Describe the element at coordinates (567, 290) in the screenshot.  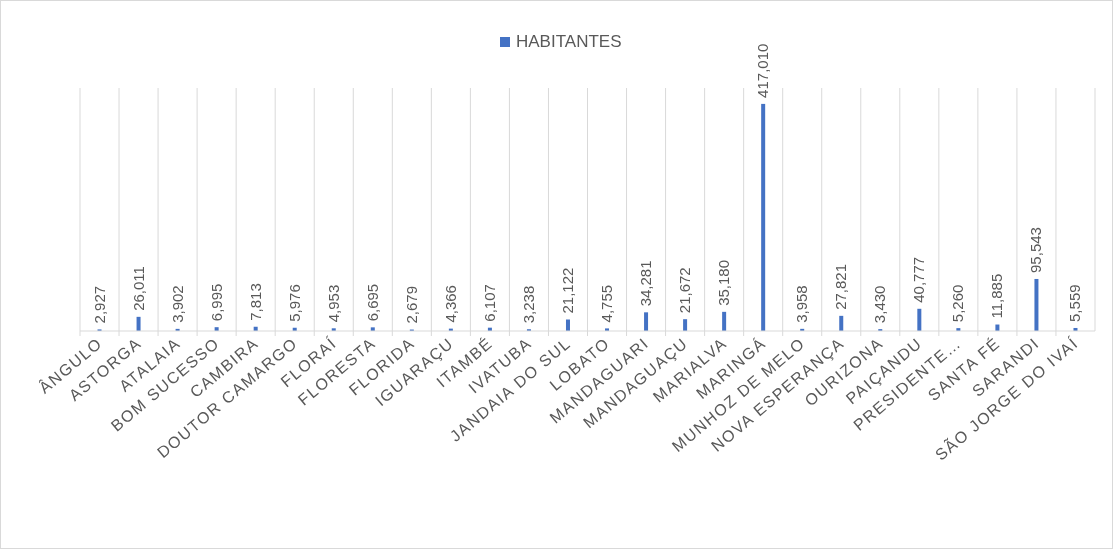
I see `data-label: 21,122` at that location.